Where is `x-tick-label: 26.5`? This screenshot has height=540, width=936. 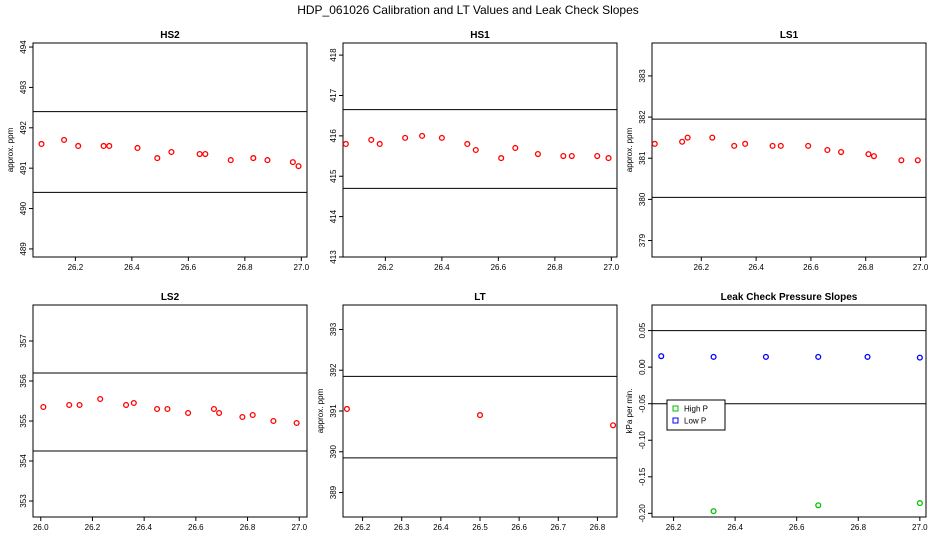
x-tick-label: 26.5 is located at coordinates (480, 527).